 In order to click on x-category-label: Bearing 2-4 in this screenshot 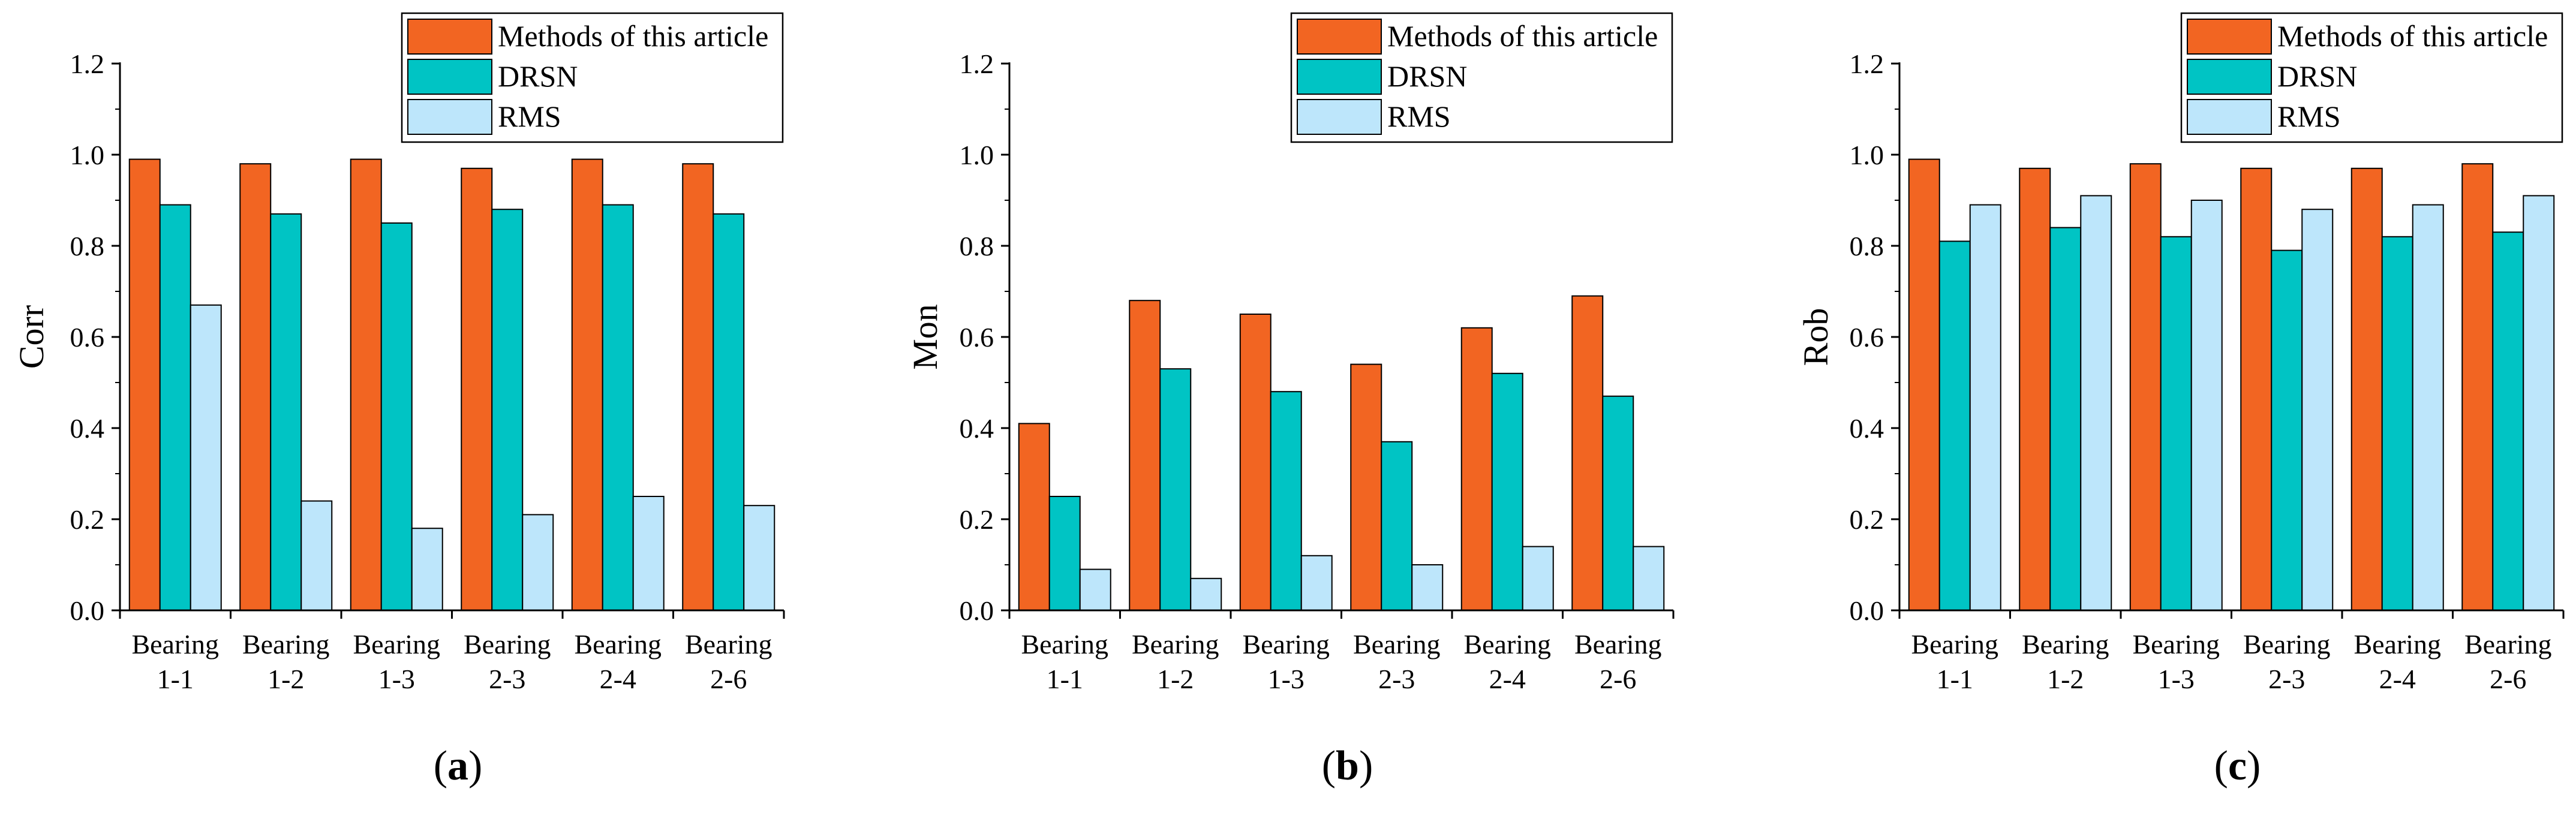, I will do `click(618, 661)`.